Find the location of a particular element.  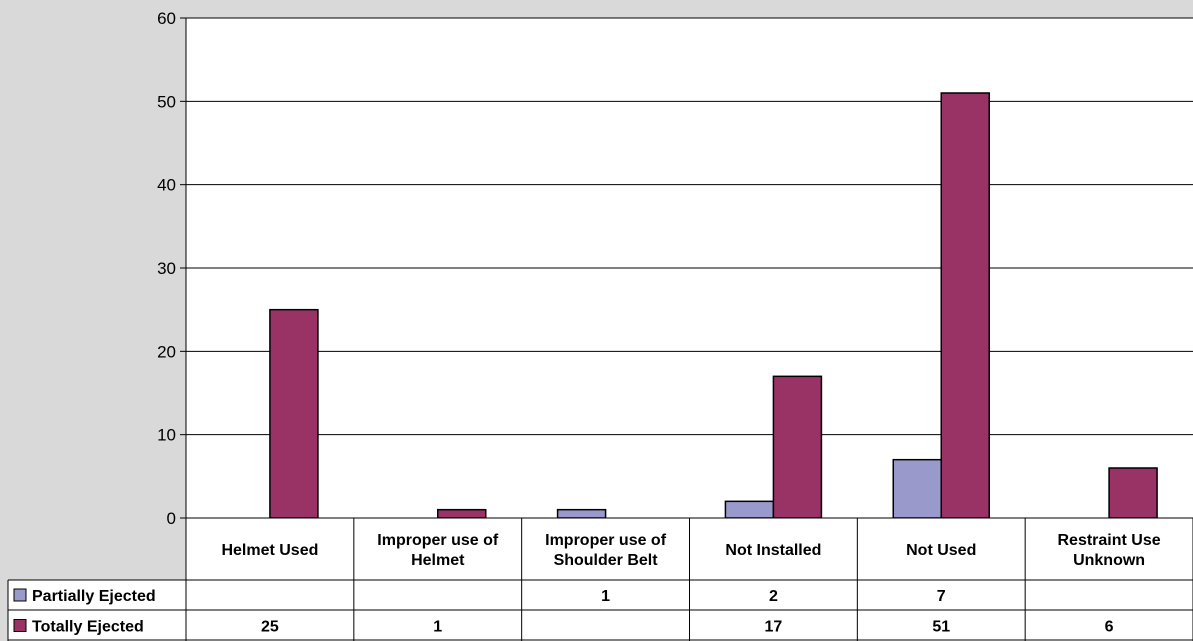

table-value: 7 is located at coordinates (941, 596).